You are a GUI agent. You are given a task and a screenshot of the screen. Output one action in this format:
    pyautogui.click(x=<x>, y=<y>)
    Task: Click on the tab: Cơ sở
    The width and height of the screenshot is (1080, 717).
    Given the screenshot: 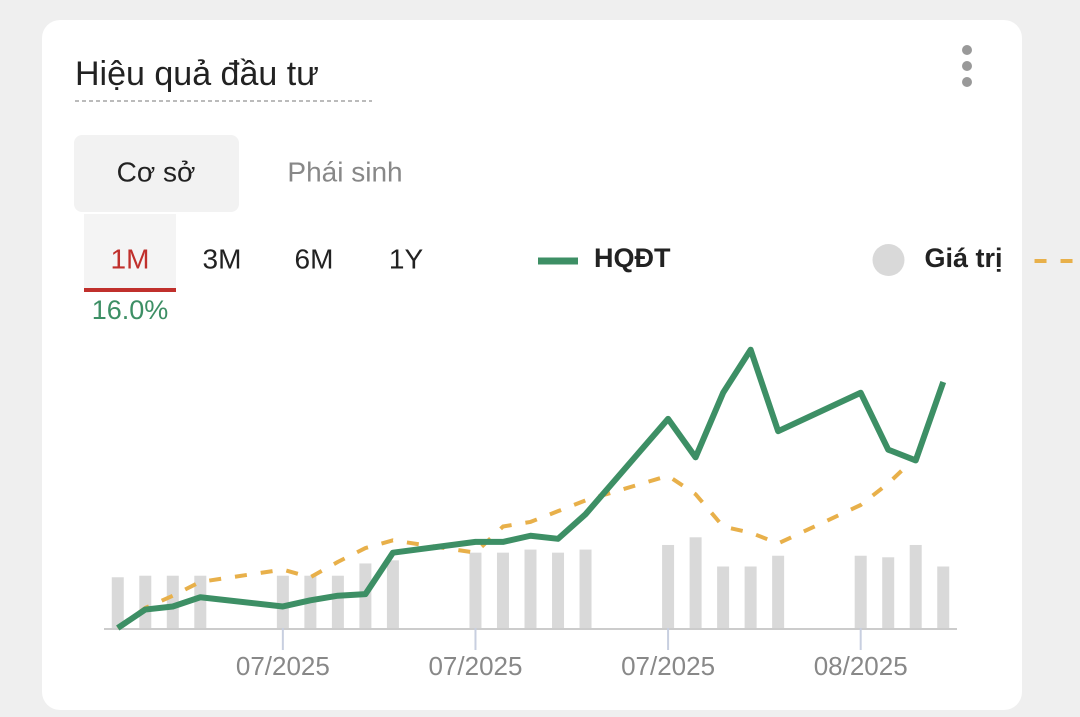 What is the action you would take?
    pyautogui.click(x=156, y=171)
    